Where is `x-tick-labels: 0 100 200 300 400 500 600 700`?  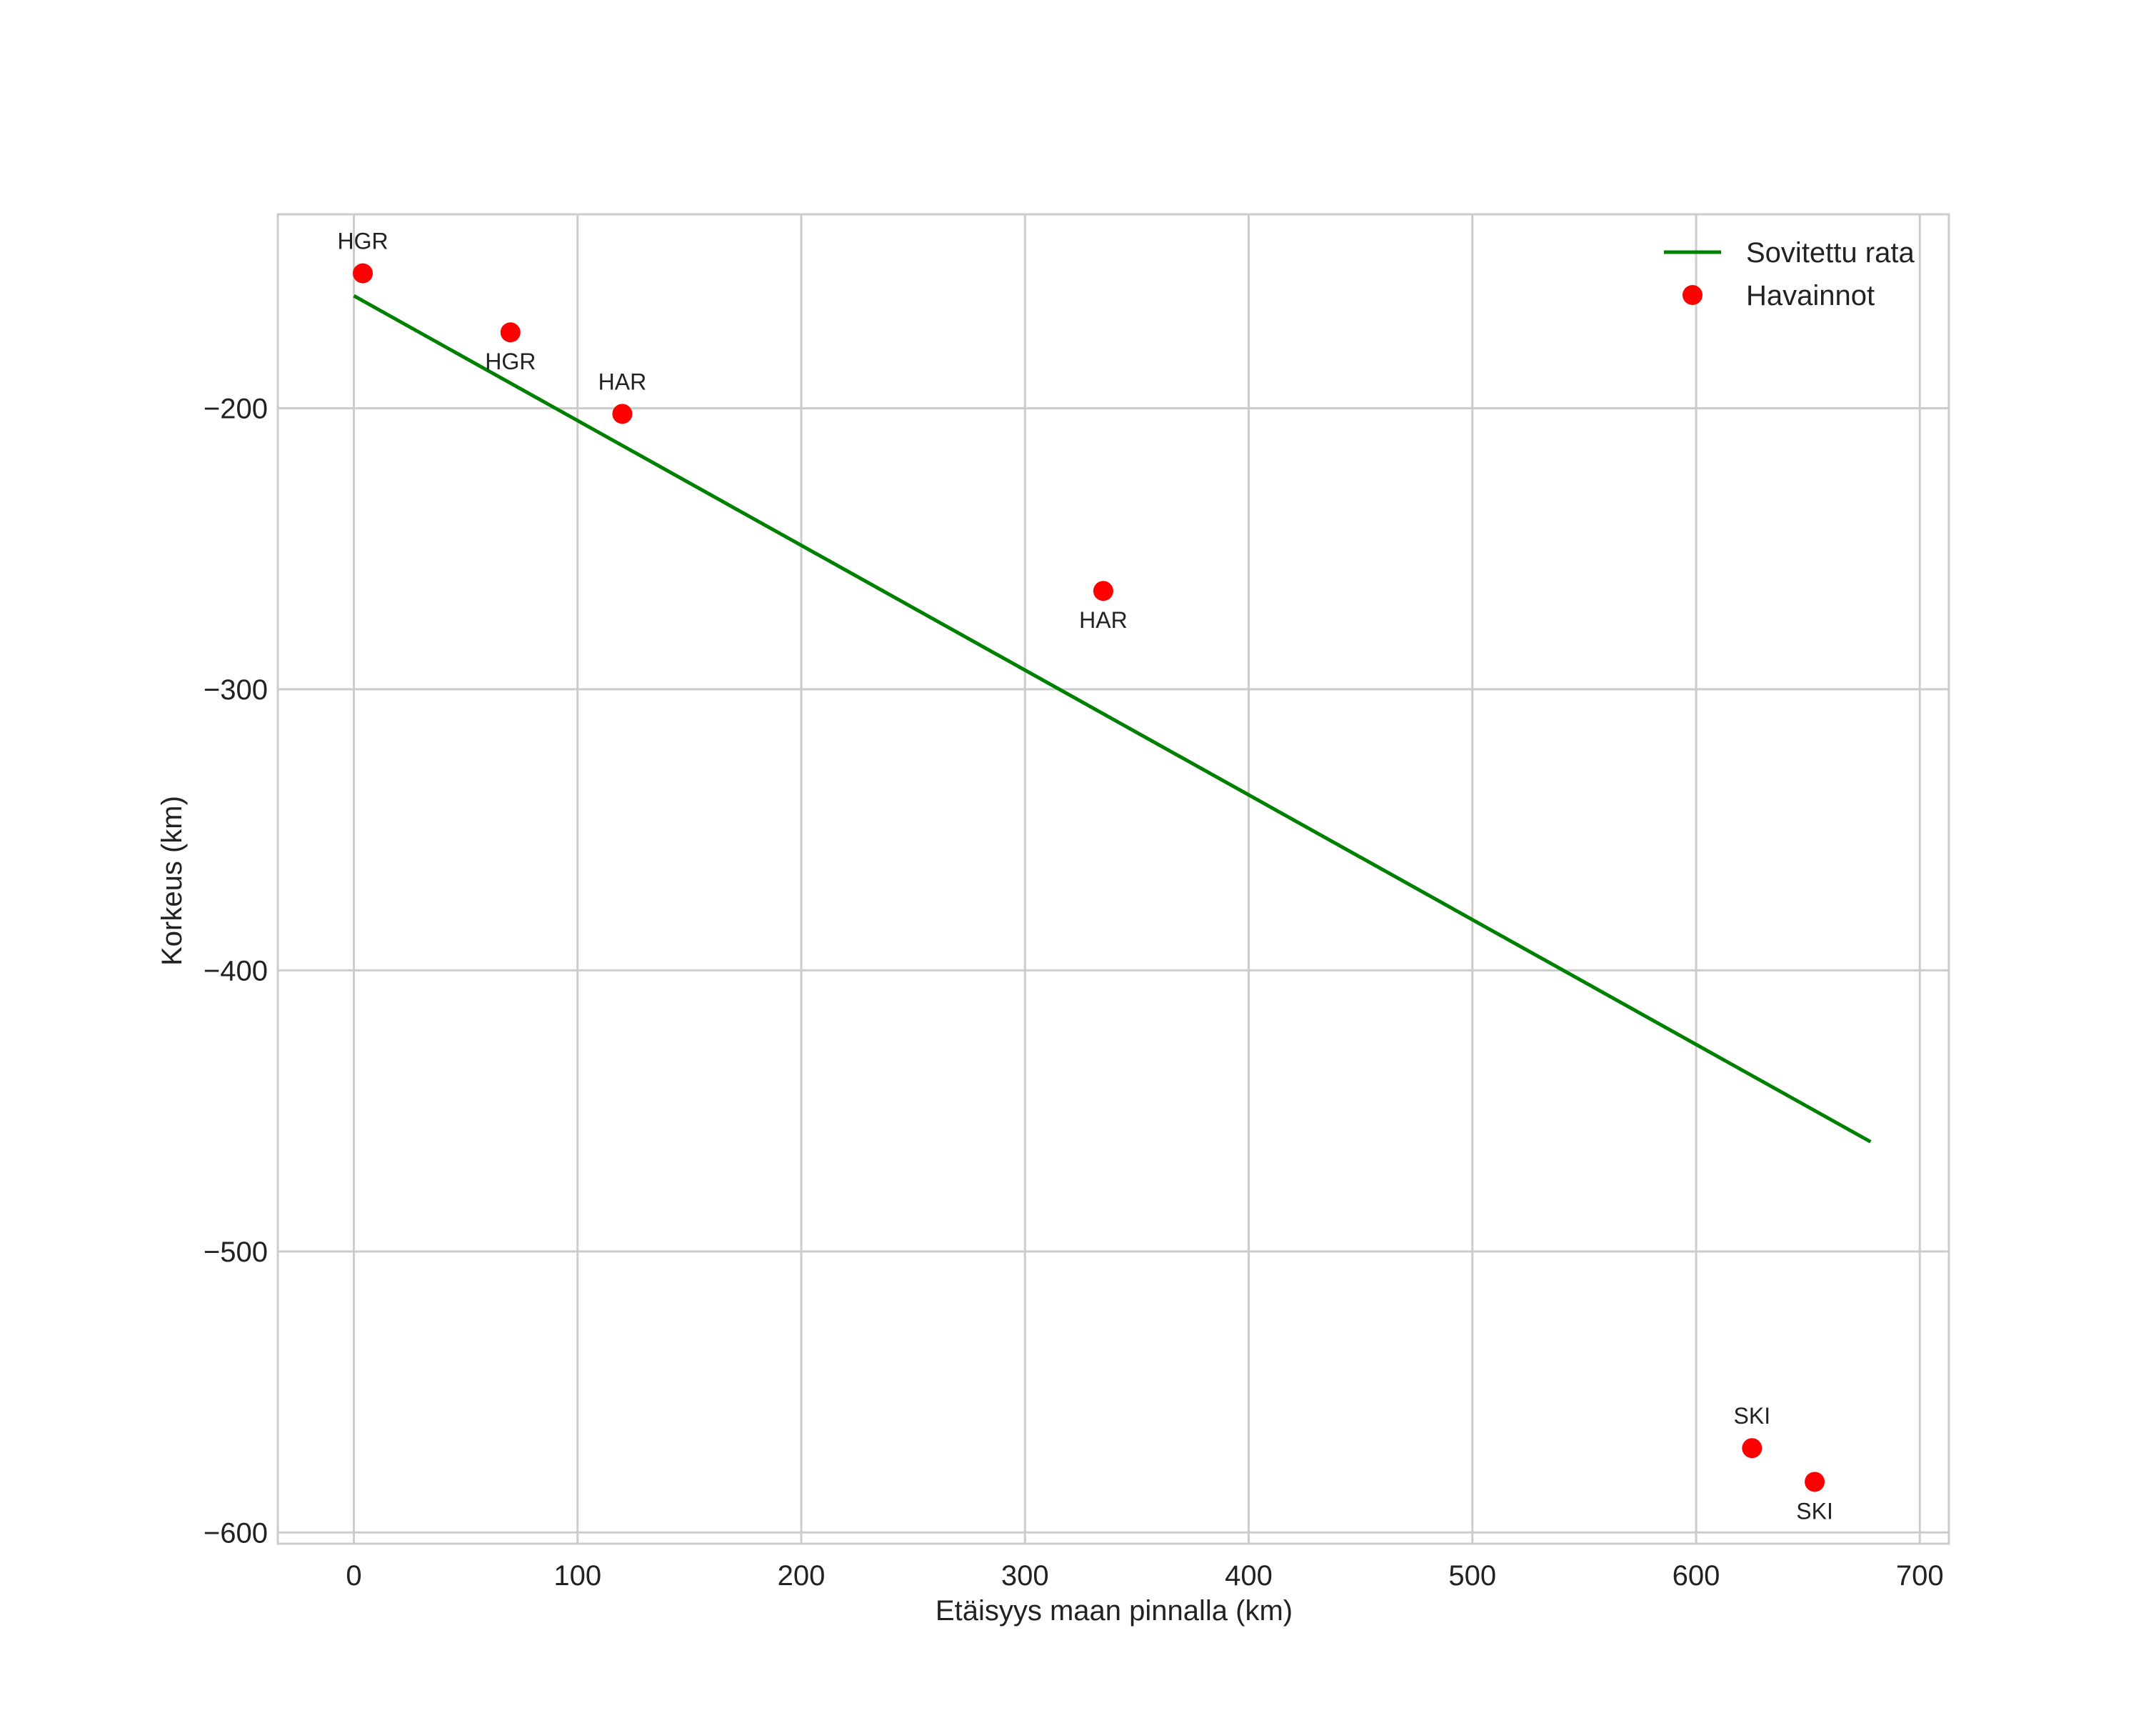 x-tick-labels: 0 100 200 300 400 500 600 700 is located at coordinates (1145, 1576).